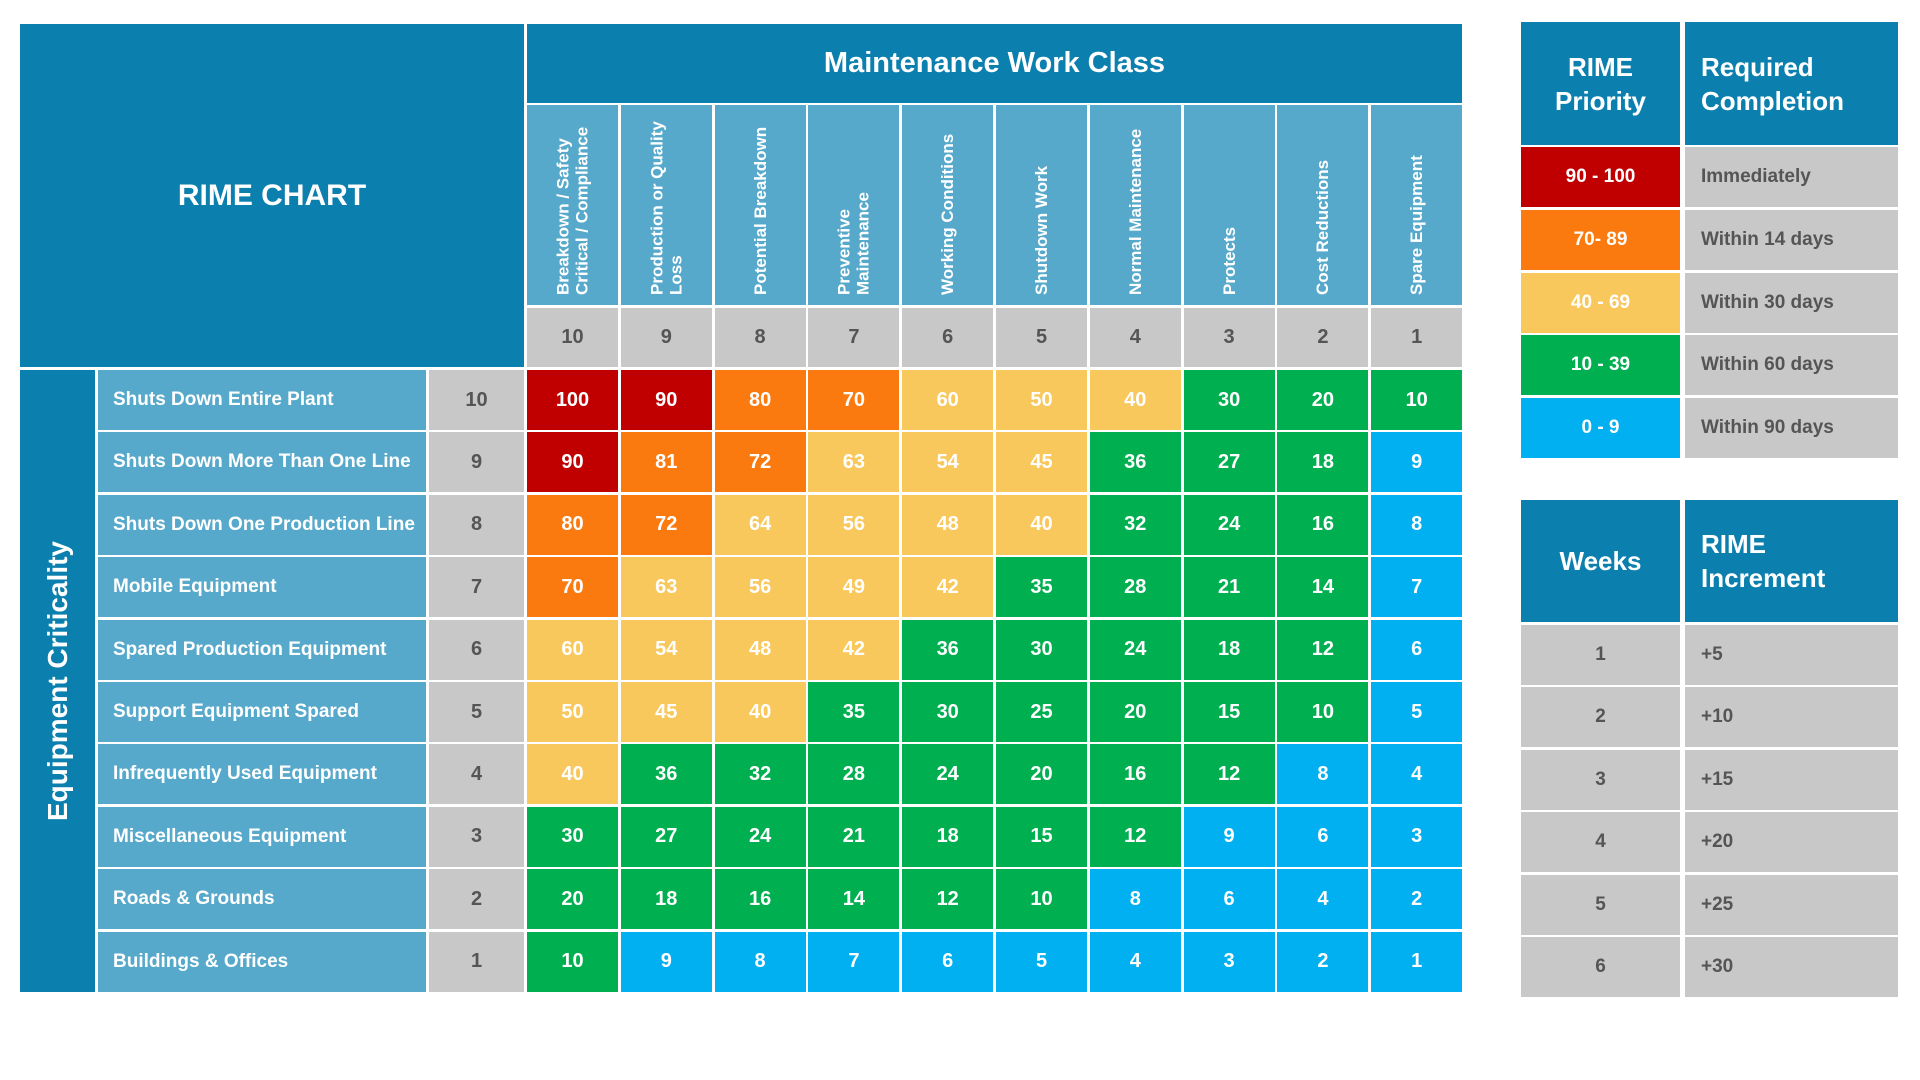 The image size is (1920, 1080). I want to click on rime-cell: 30, so click(1229, 400).